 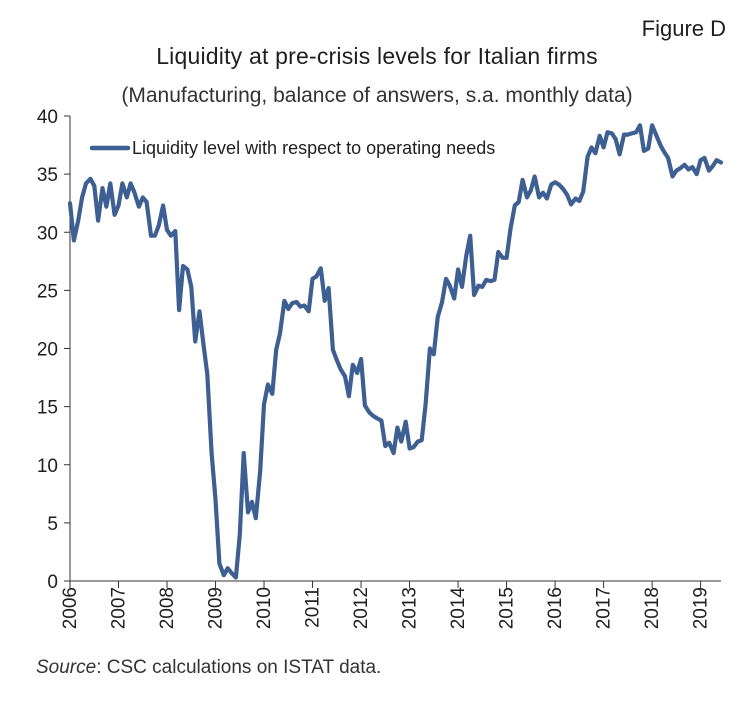 I want to click on source-note: Source: CSC calculations on ISTAT data., so click(x=208, y=668).